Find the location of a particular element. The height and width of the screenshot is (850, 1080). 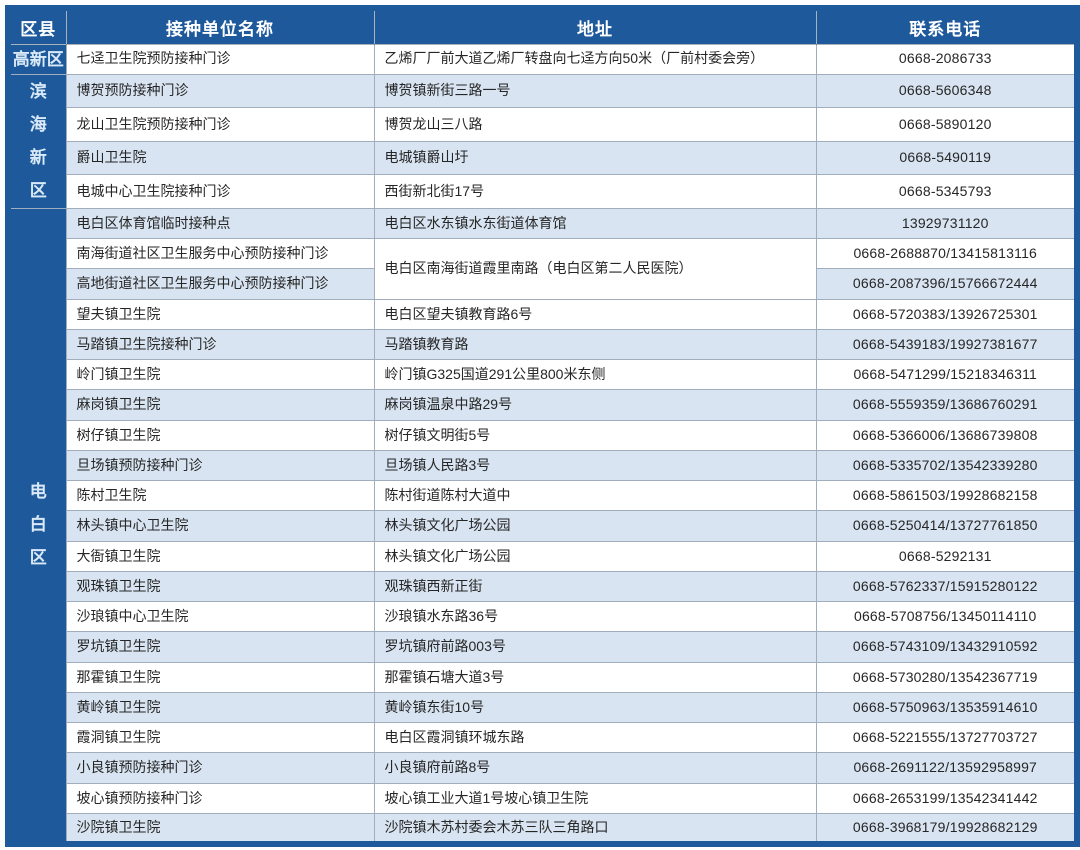

phone-cell: 0668-2087396/15766672444 is located at coordinates (946, 284).